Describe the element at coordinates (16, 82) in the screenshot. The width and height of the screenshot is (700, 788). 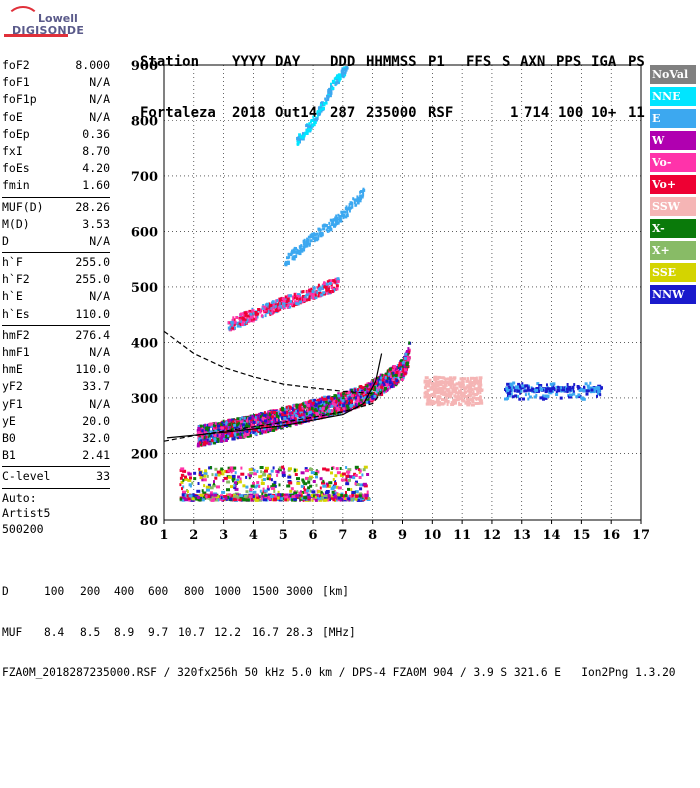
I see `param-name: foF1` at that location.